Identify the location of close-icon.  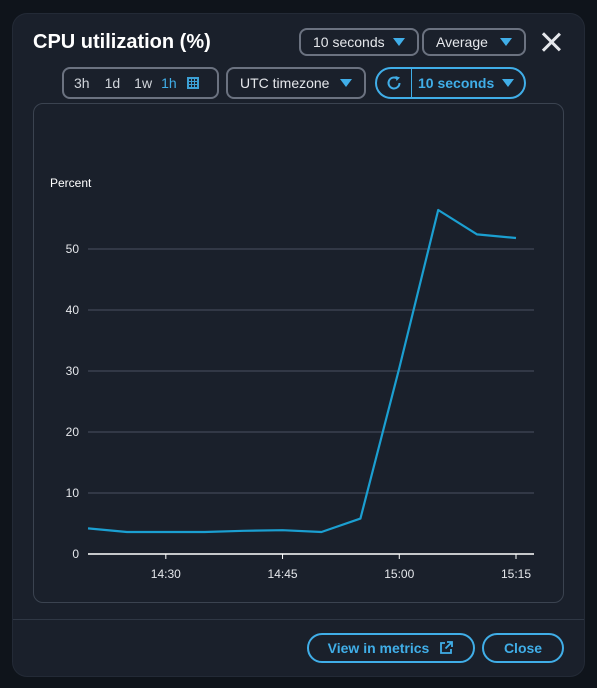
(551, 42).